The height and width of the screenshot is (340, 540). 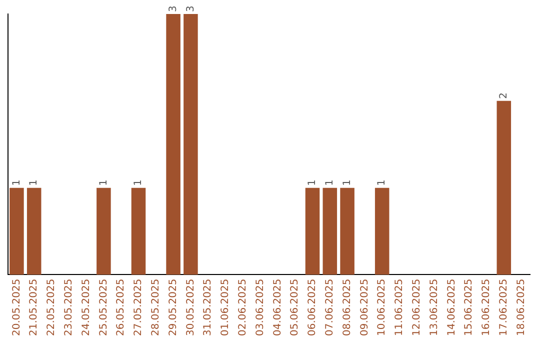 I want to click on x-tick-label: 05.06.2025, so click(x=295, y=307).